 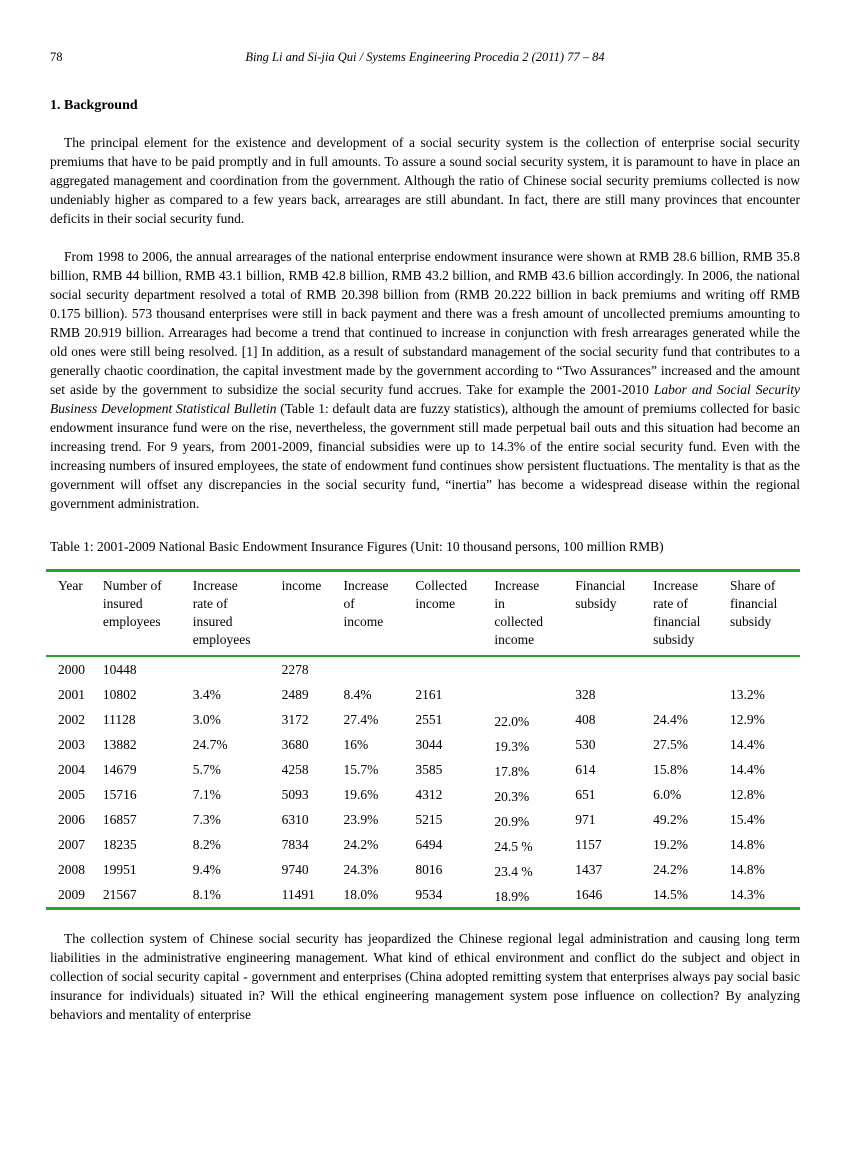 What do you see at coordinates (670, 769) in the screenshot?
I see `table-cell: 15.8%` at bounding box center [670, 769].